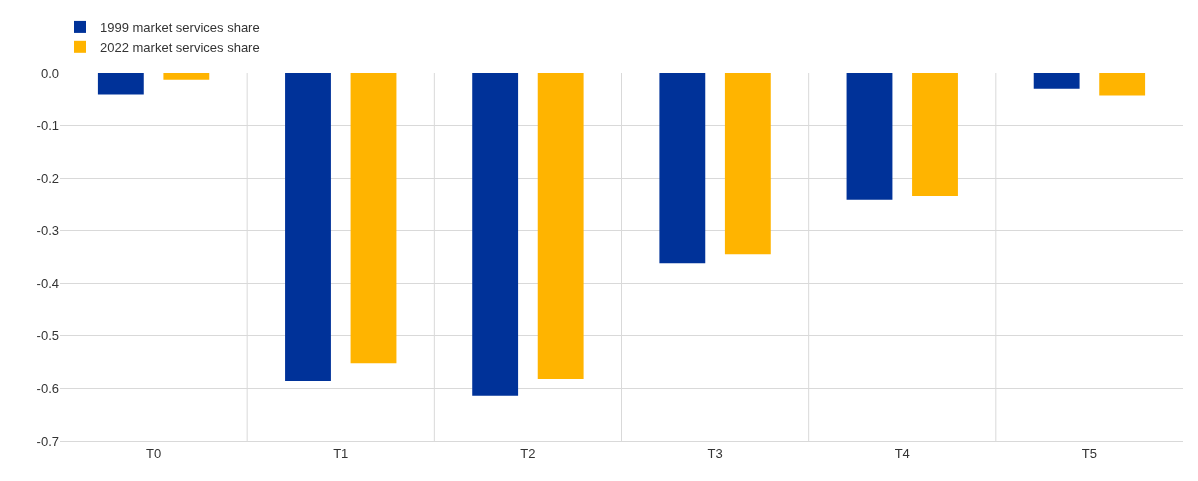  What do you see at coordinates (528, 453) in the screenshot?
I see `x-tick-label: T2` at bounding box center [528, 453].